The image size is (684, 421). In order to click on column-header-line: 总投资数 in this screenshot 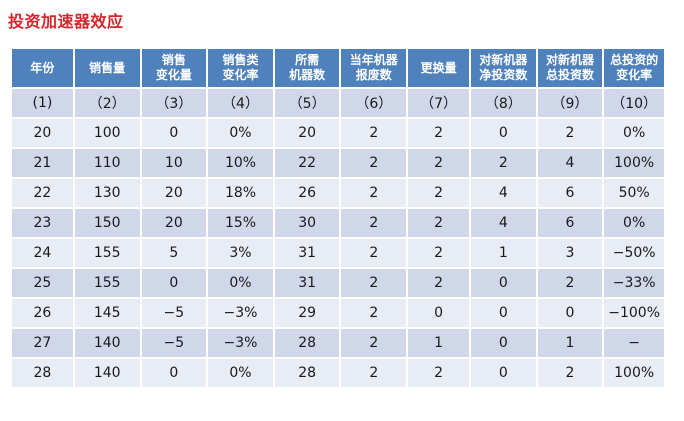, I will do `click(569, 75)`.